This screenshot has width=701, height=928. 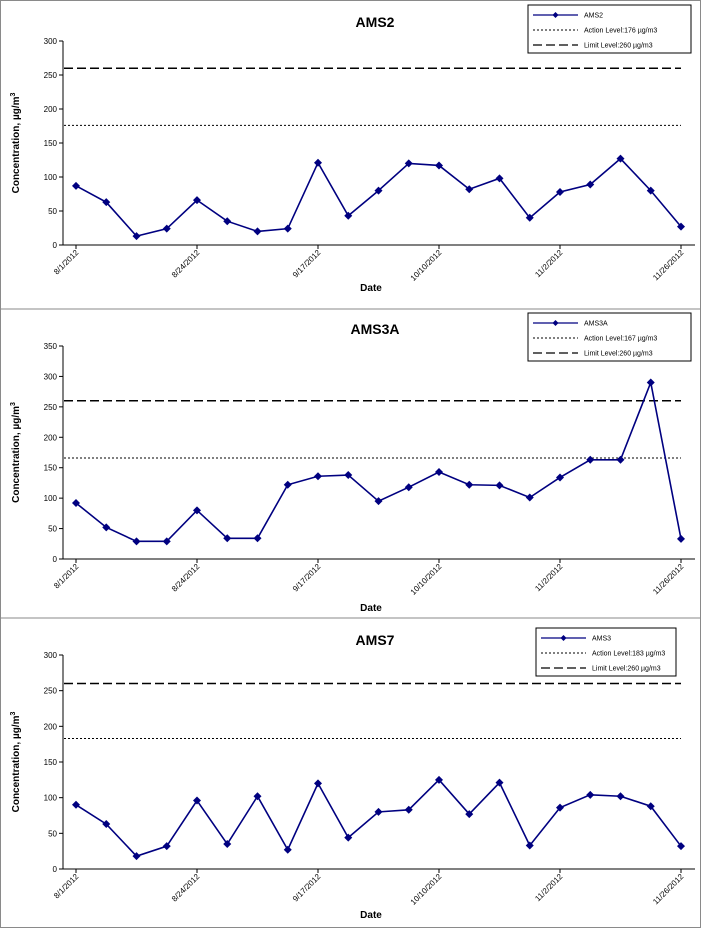 I want to click on y-tick-label: 200, so click(x=51, y=109).